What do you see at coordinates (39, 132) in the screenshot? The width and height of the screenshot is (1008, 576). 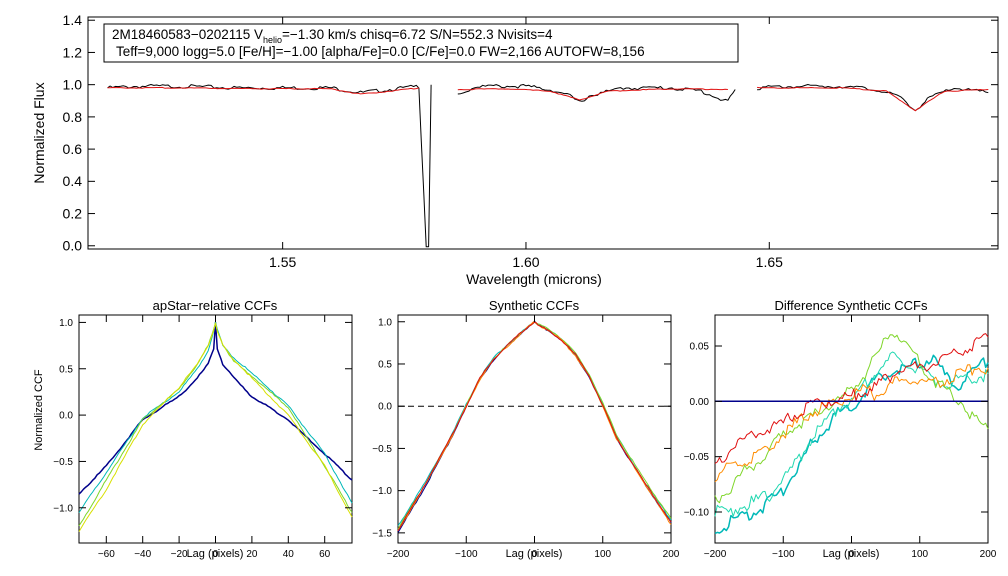 I see `spectrum-ylabel: Normalized Flux` at bounding box center [39, 132].